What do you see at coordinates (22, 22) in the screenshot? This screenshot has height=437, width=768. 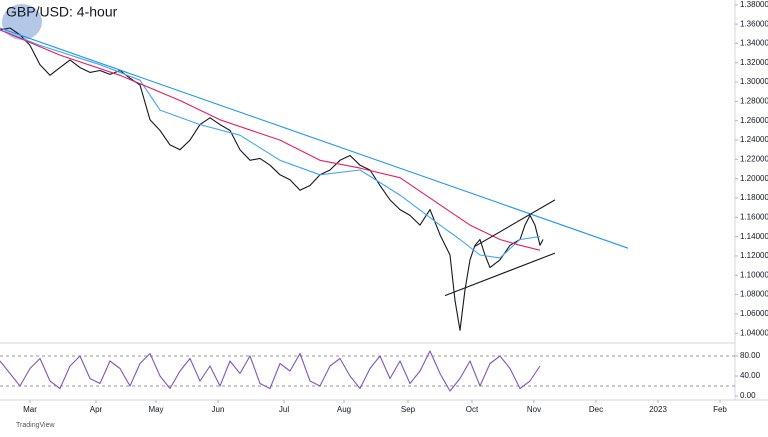 I see `highlight` at bounding box center [22, 22].